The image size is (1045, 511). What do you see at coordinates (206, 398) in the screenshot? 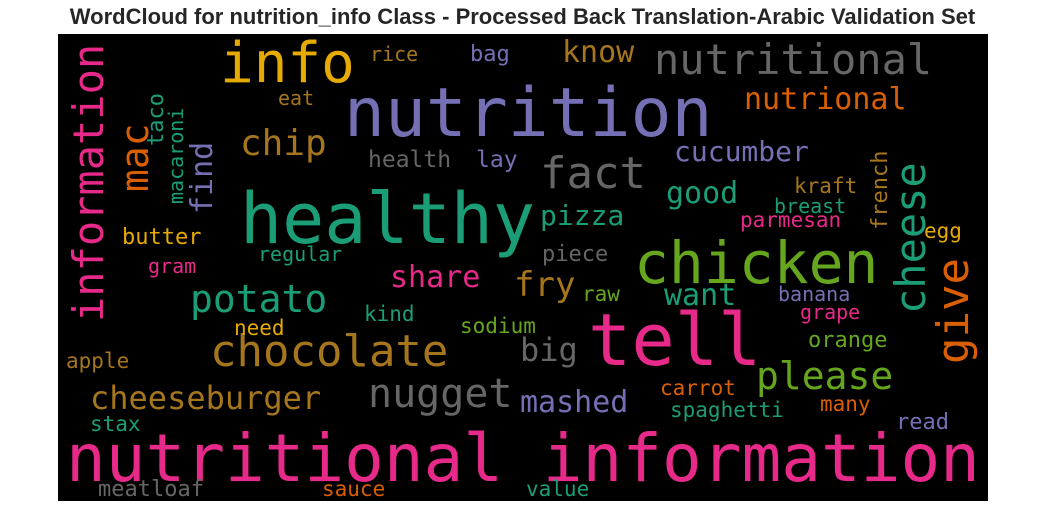
I see `word: cheeseburger` at bounding box center [206, 398].